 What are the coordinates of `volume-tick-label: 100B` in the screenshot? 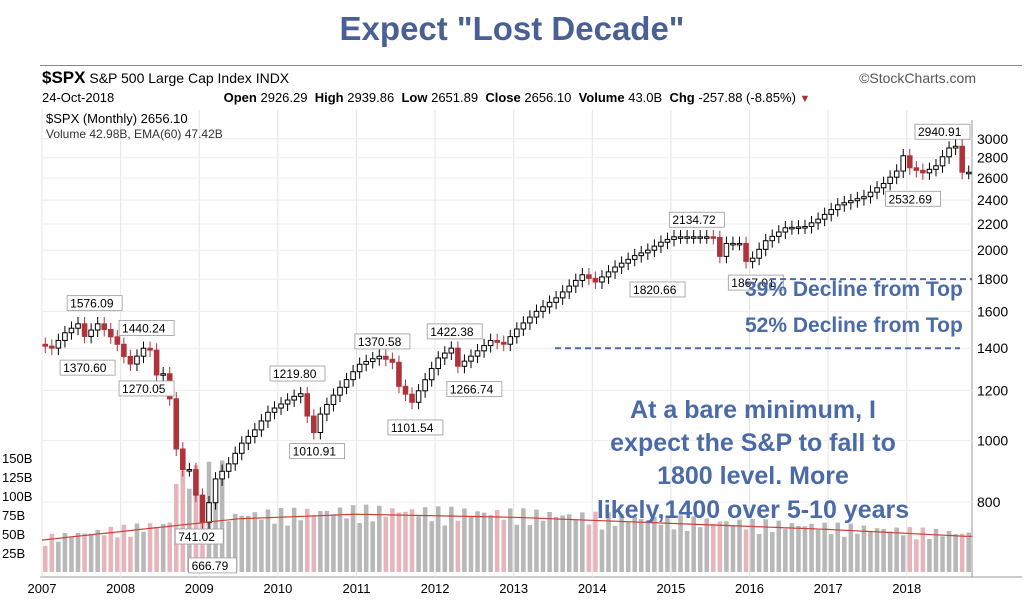 It's located at (17, 496).